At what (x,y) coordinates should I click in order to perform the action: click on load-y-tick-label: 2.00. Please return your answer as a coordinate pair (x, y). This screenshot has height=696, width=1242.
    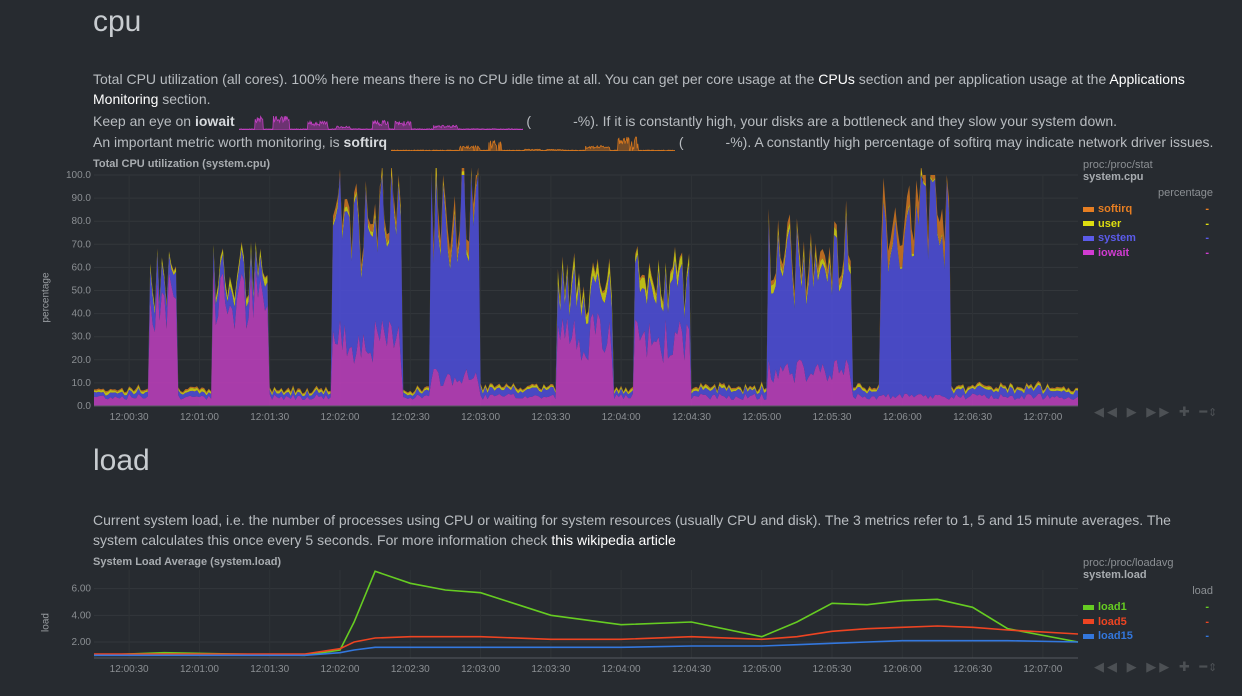
    Looking at the image, I should click on (82, 642).